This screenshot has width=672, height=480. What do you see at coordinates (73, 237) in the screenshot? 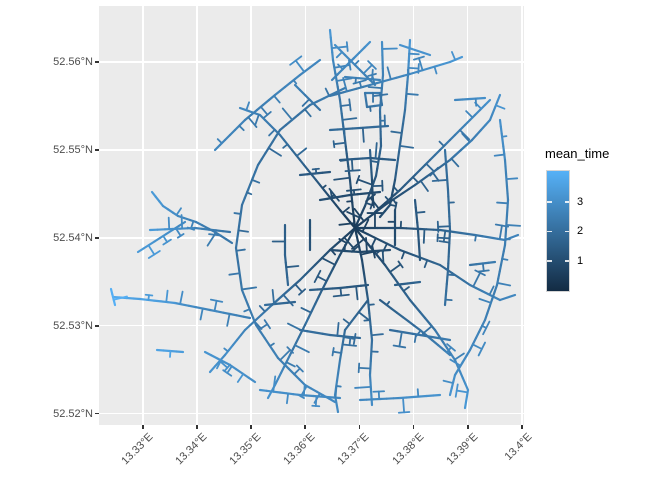
I see `y-tick-label: 52.54°N` at bounding box center [73, 237].